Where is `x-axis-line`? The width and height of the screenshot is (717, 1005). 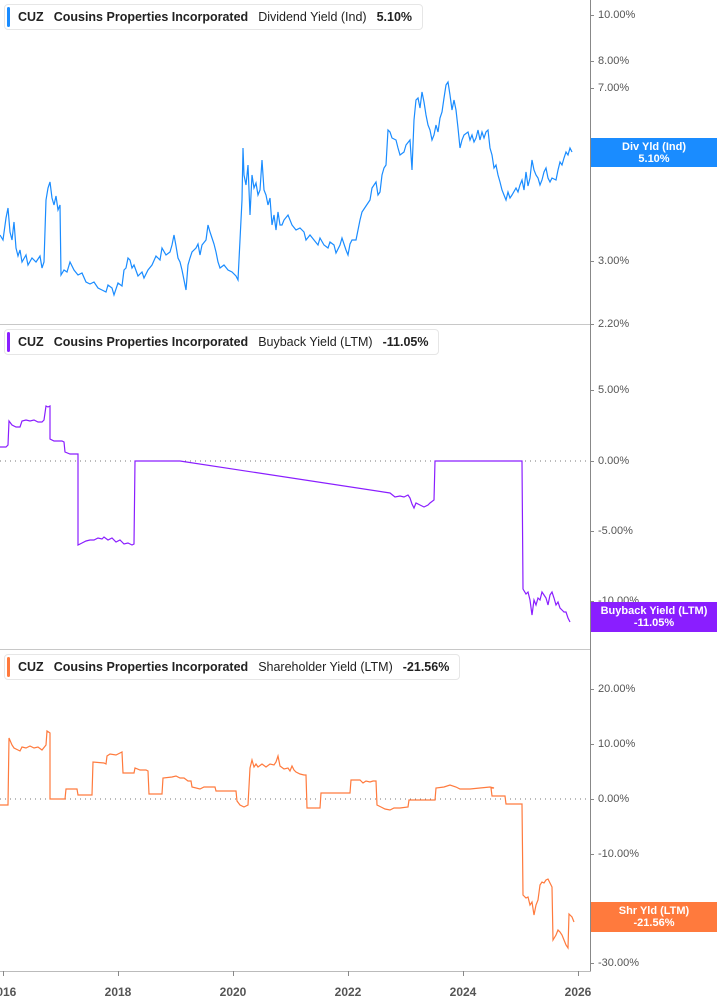 x-axis-line is located at coordinates (295, 971).